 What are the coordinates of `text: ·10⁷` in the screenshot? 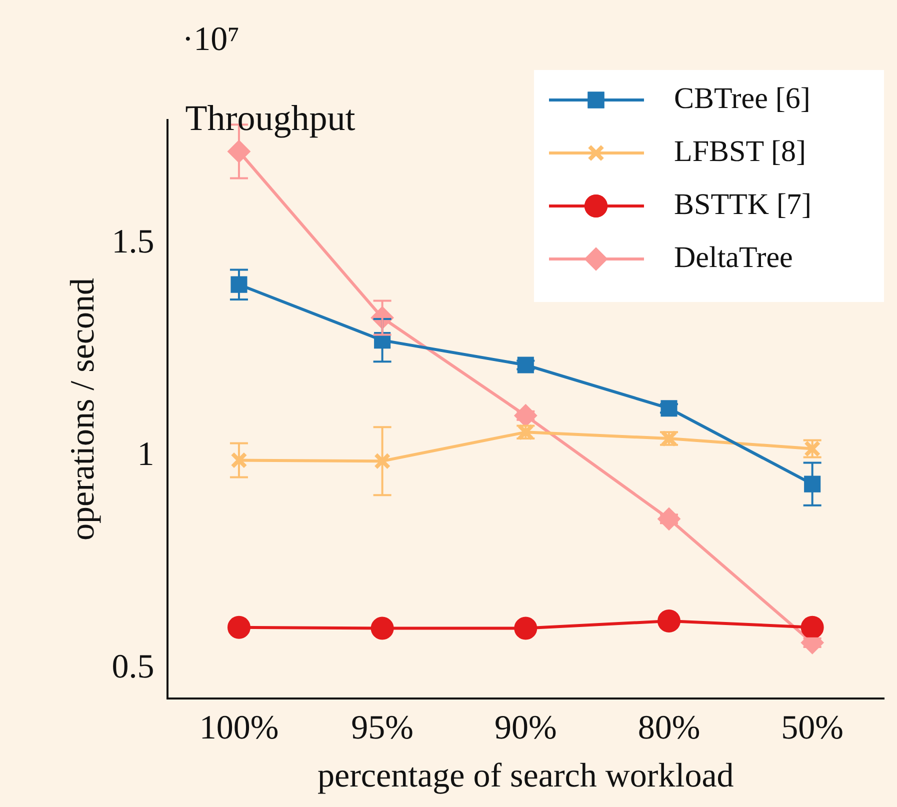 It's located at (211, 39).